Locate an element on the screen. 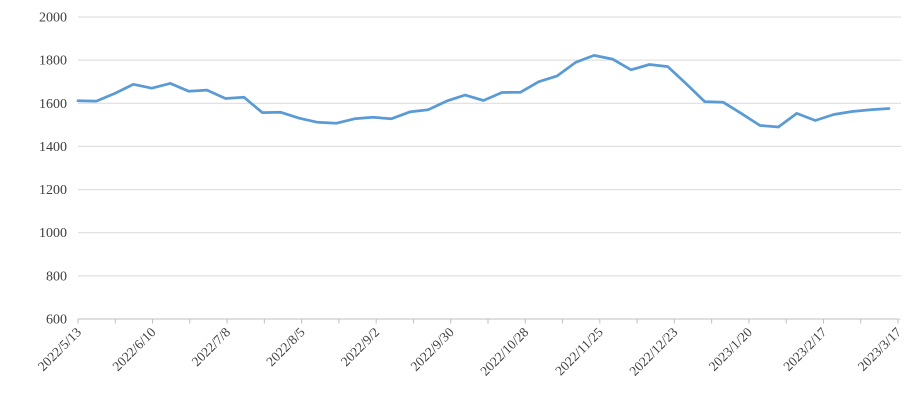 The width and height of the screenshot is (913, 415). x-axis-tick-label: 2022/10/28 is located at coordinates (504, 351).